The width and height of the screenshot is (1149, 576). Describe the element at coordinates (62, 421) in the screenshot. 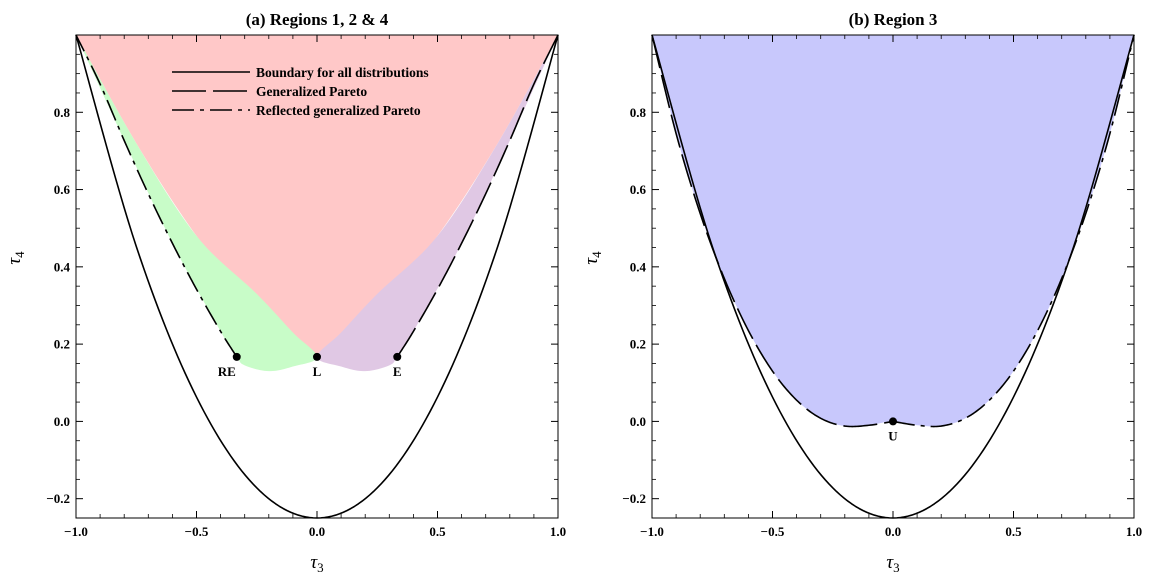

I see `panel-a-y-tick-label: 0.0` at that location.